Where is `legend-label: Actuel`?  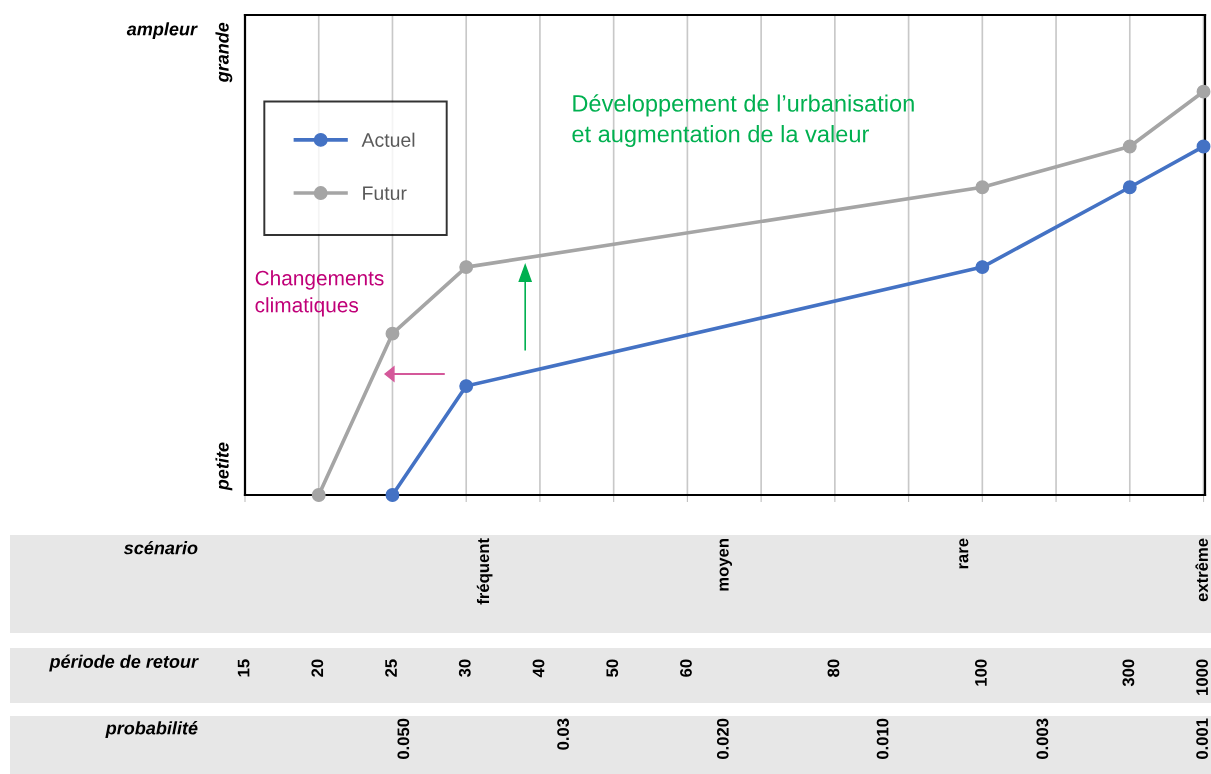
legend-label: Actuel is located at coordinates (388, 139).